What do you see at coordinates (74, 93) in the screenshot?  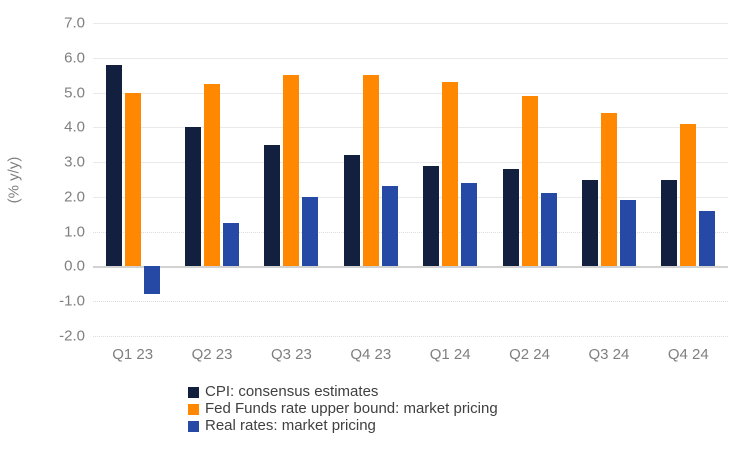 I see `y-tick-5: 5.0` at bounding box center [74, 93].